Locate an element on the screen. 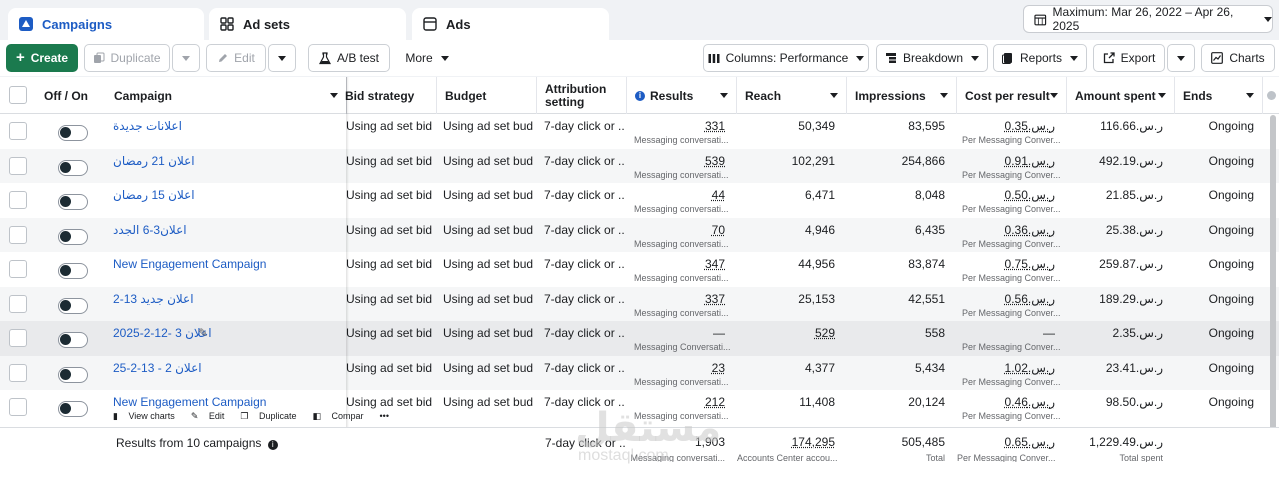 This screenshot has height=477, width=1279. results-value: 347 is located at coordinates (714, 264).